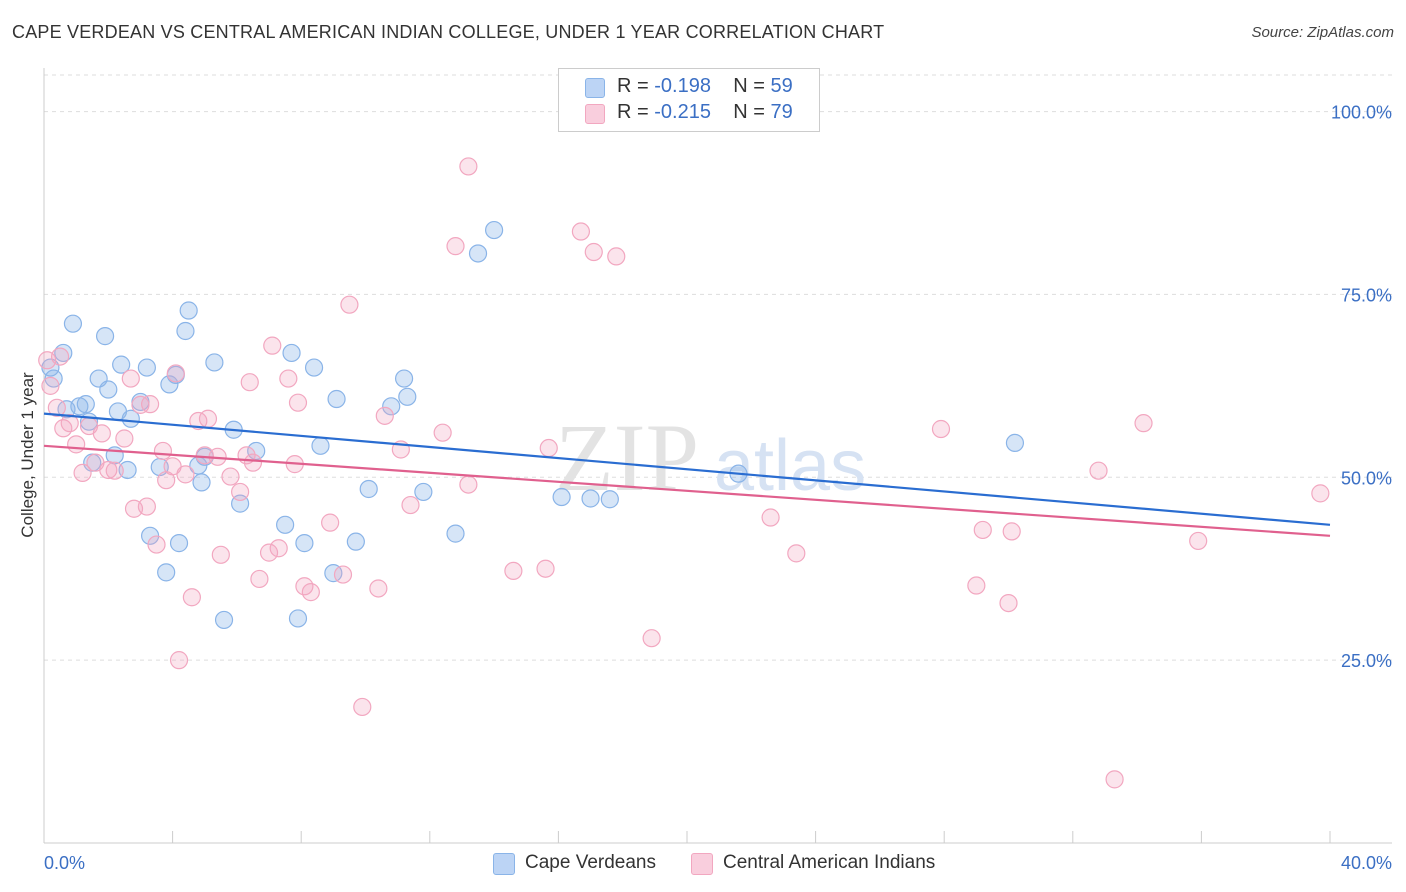  Describe the element at coordinates (689, 100) in the screenshot. I see `correlation-legend: R = -0.198 N = 59 R = -0.215 N = 79` at that location.